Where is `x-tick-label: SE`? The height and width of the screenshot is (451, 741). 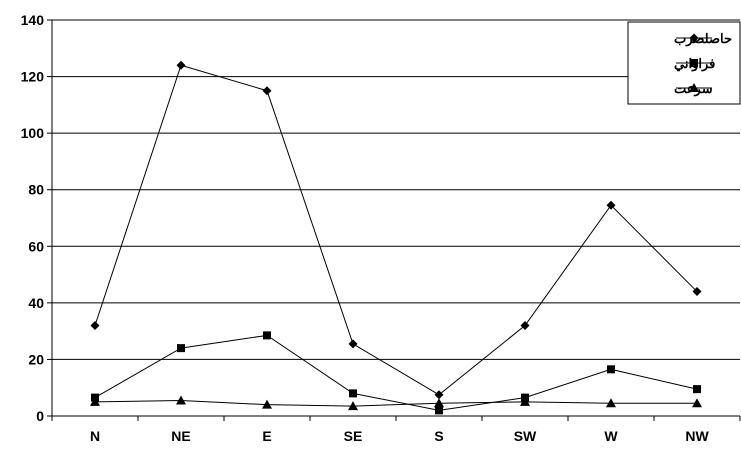
x-tick-label: SE is located at coordinates (353, 436).